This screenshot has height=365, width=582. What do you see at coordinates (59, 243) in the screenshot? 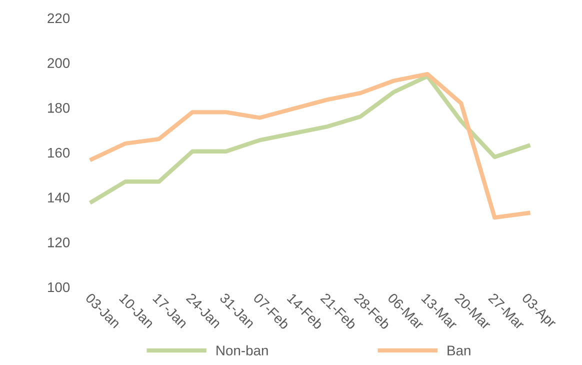
I see `y-tick-label: 120` at bounding box center [59, 243].